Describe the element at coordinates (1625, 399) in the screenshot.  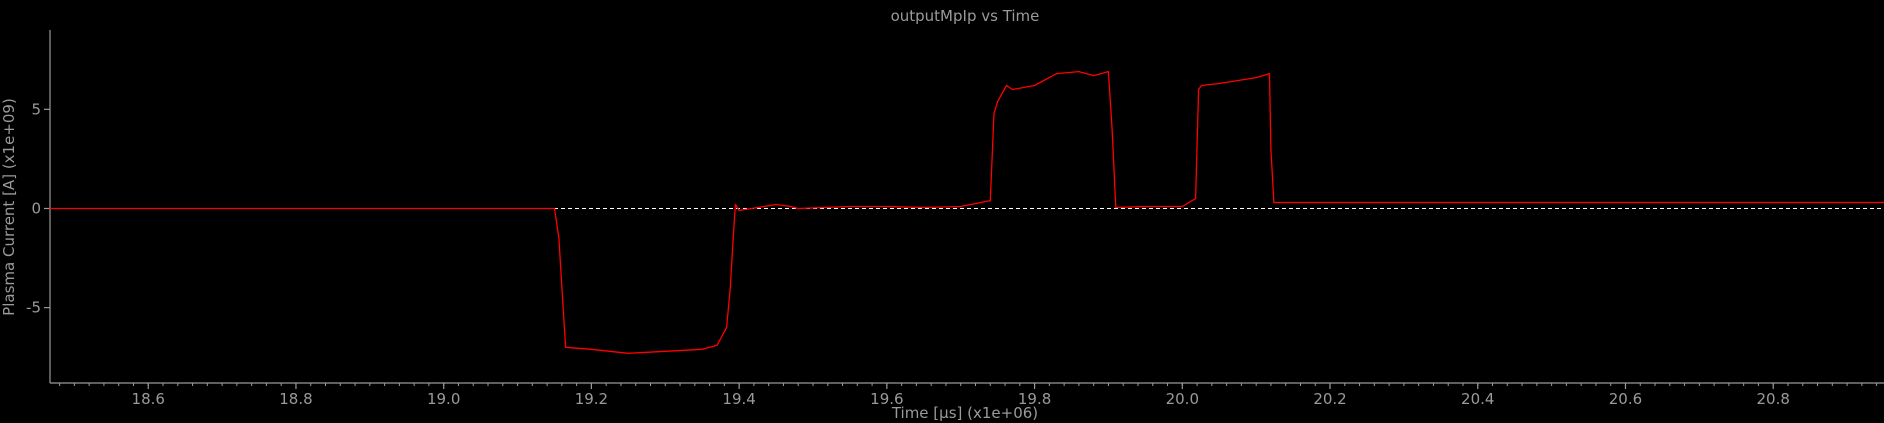
I see `x-tick-label: 20.6` at that location.